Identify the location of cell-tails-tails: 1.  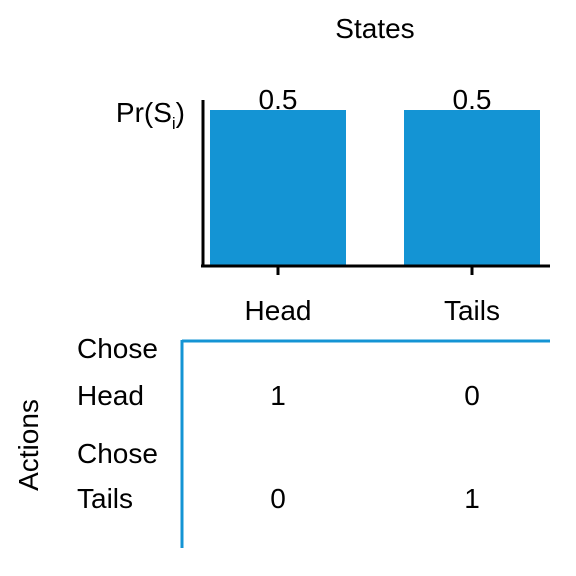
(472, 498).